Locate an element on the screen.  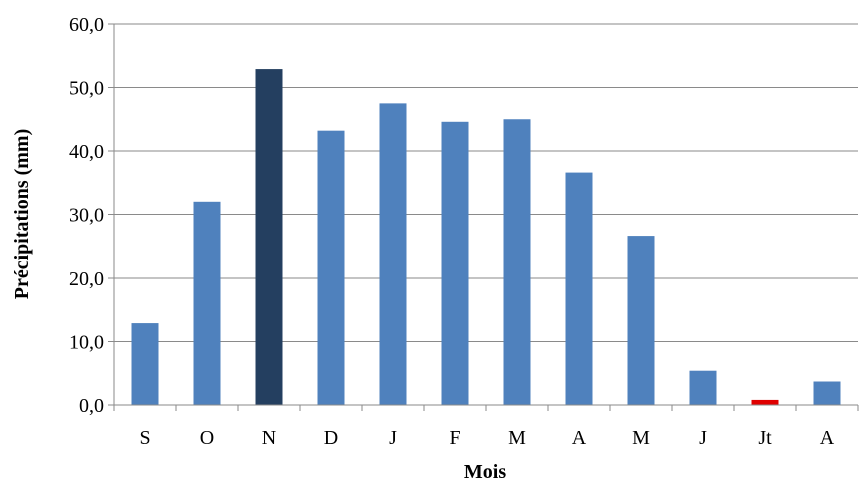
y-axis-title: Précipitations (mm) is located at coordinates (22, 214).